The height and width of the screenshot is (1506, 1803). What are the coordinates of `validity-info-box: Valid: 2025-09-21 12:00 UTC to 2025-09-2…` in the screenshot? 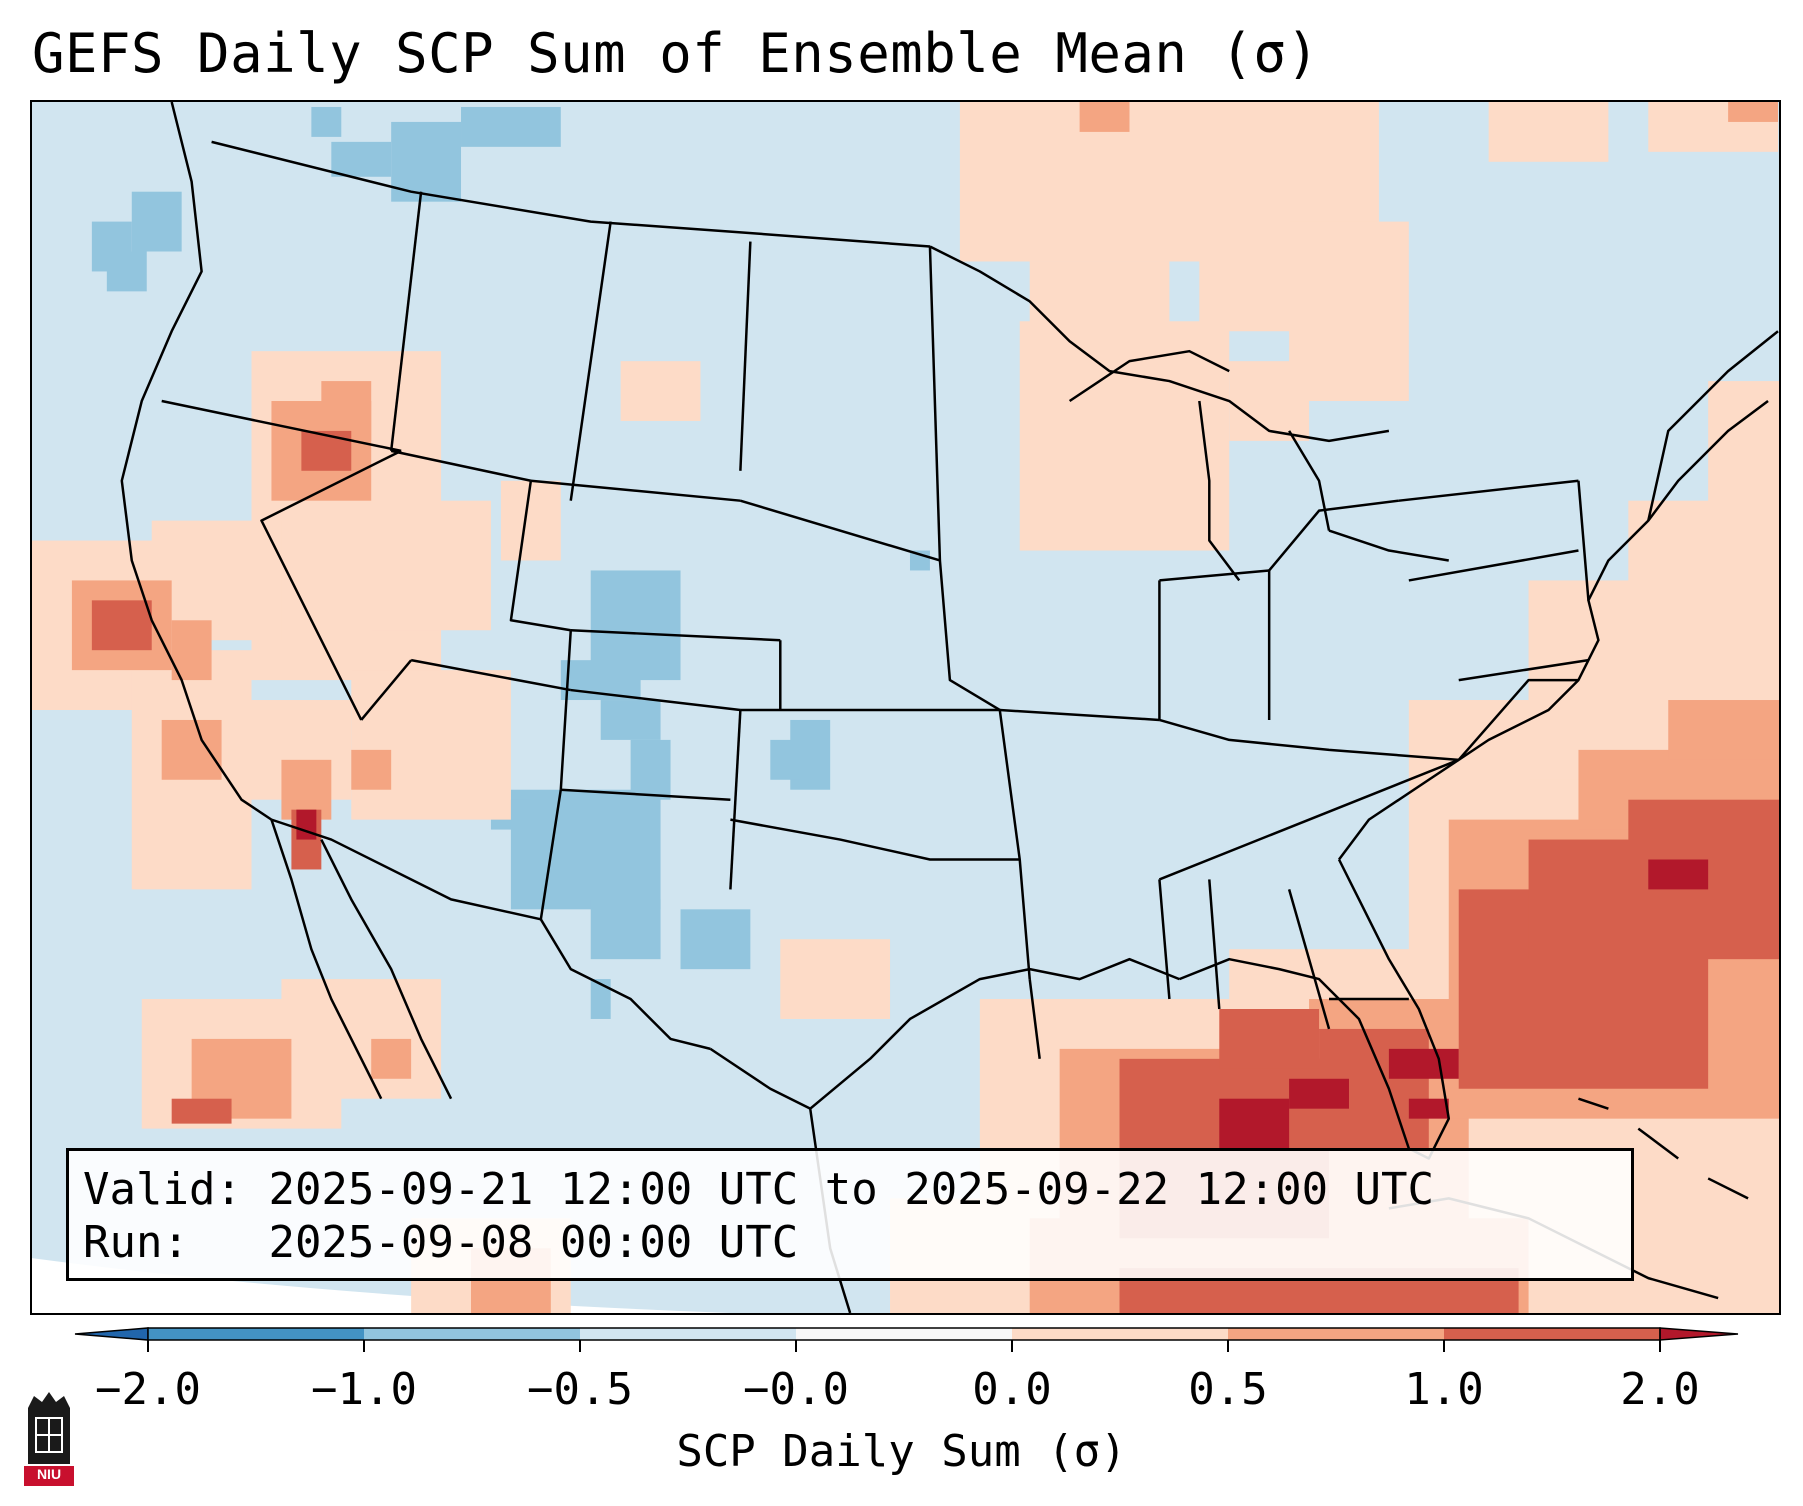 It's located at (850, 1214).